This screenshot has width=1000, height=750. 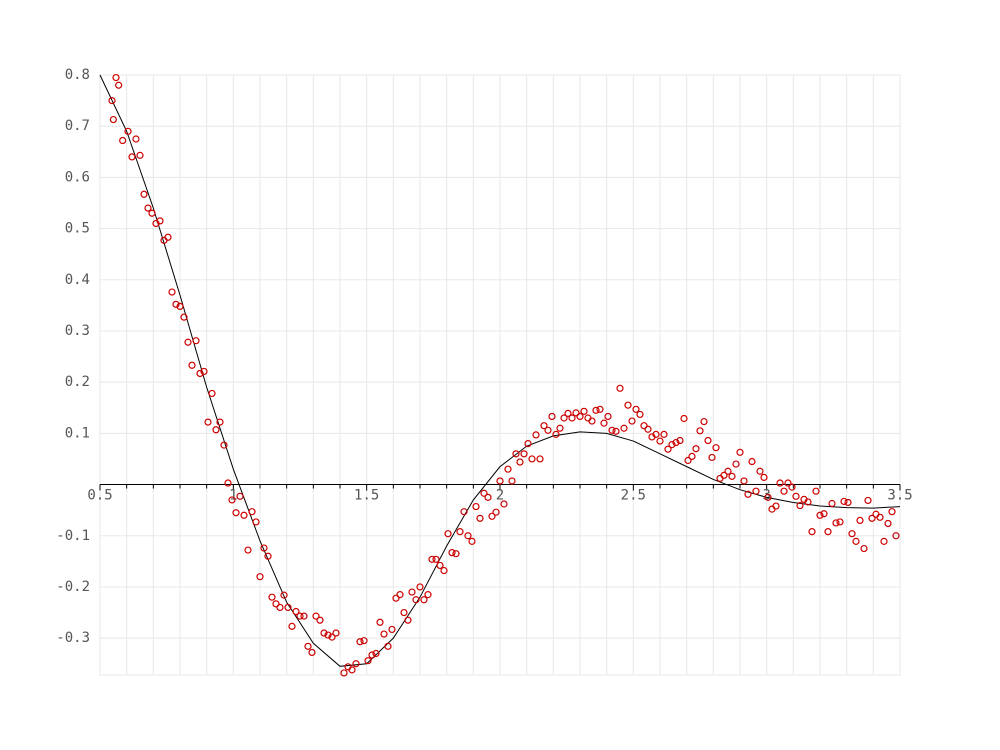 What do you see at coordinates (73, 638) in the screenshot?
I see `y-tick-label: -0.3` at bounding box center [73, 638].